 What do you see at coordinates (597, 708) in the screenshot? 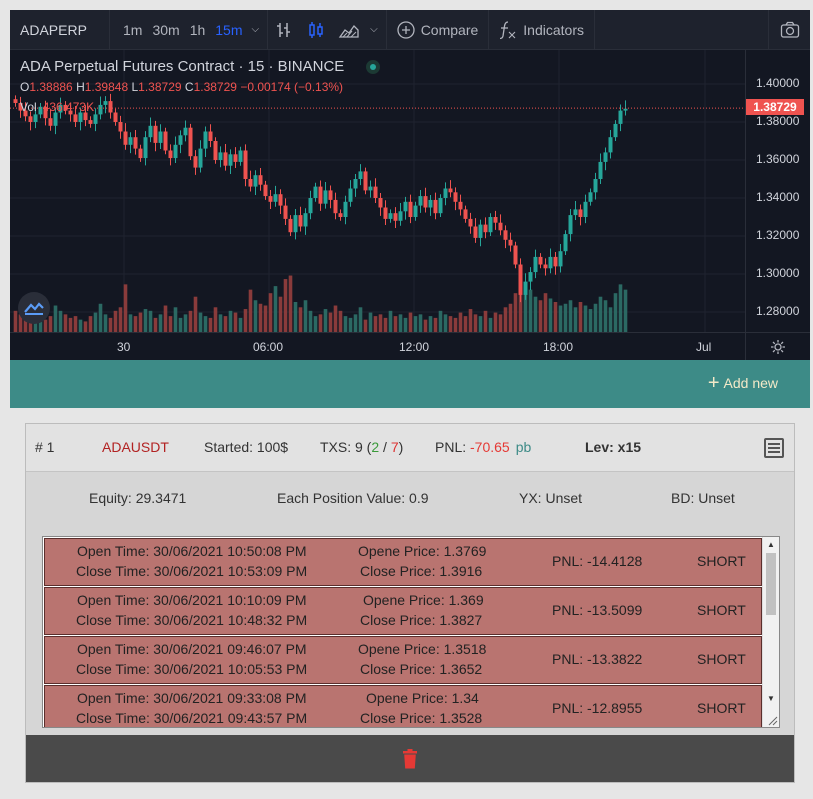
I see `transaction-pnl: PNL: -12.8955` at bounding box center [597, 708].